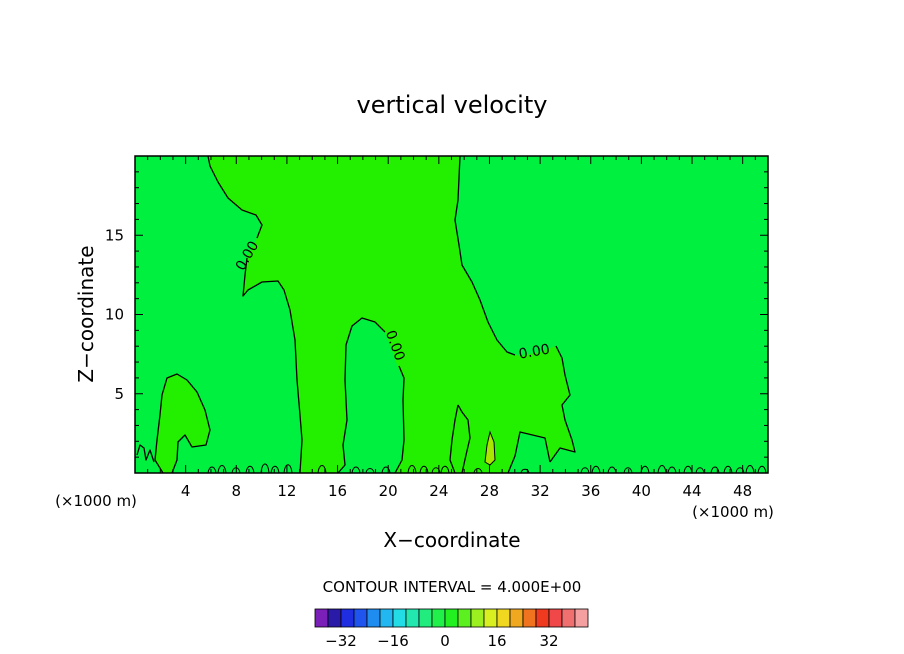  Describe the element at coordinates (452, 105) in the screenshot. I see `chart-title: vertical velocity` at that location.